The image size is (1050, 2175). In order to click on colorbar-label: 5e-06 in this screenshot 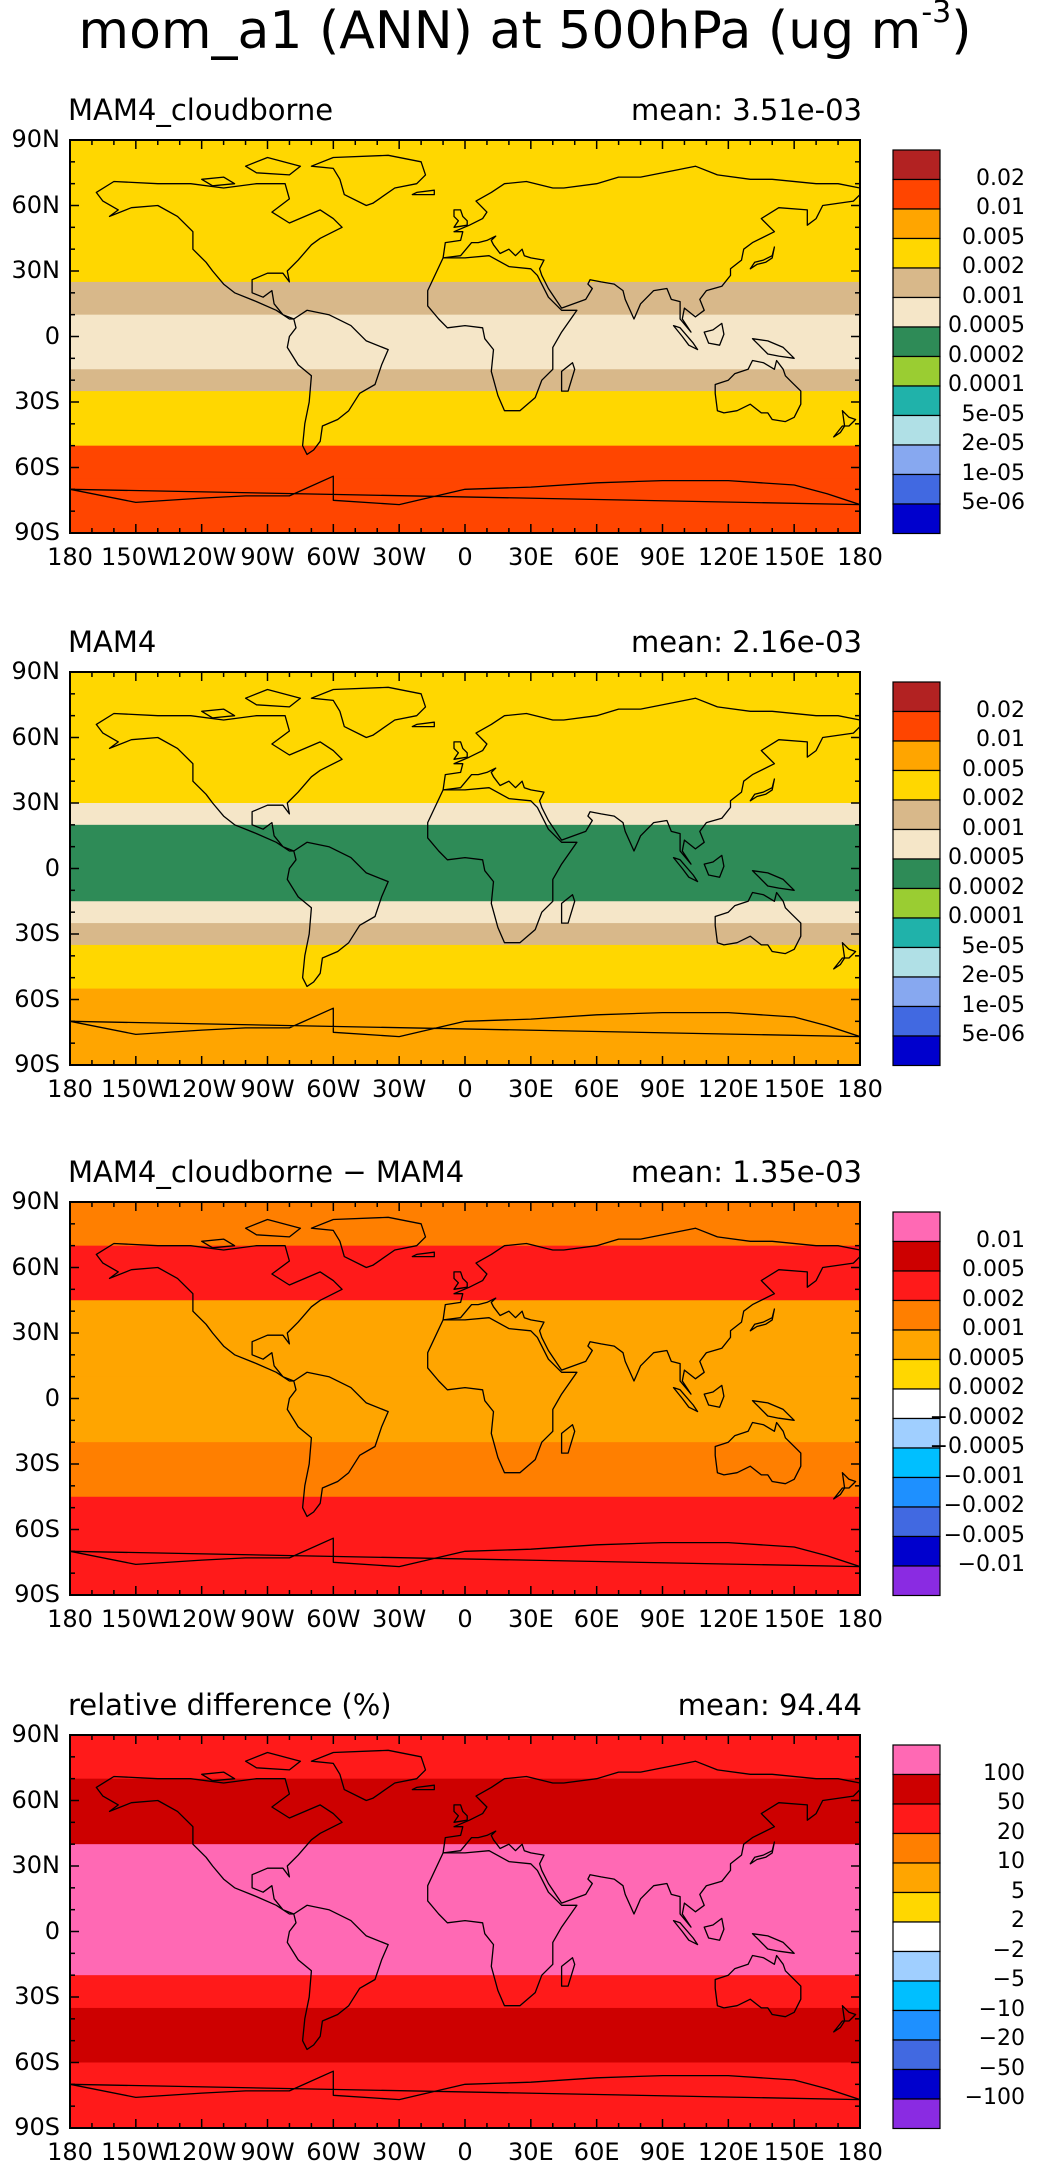, I will do `click(993, 1034)`.